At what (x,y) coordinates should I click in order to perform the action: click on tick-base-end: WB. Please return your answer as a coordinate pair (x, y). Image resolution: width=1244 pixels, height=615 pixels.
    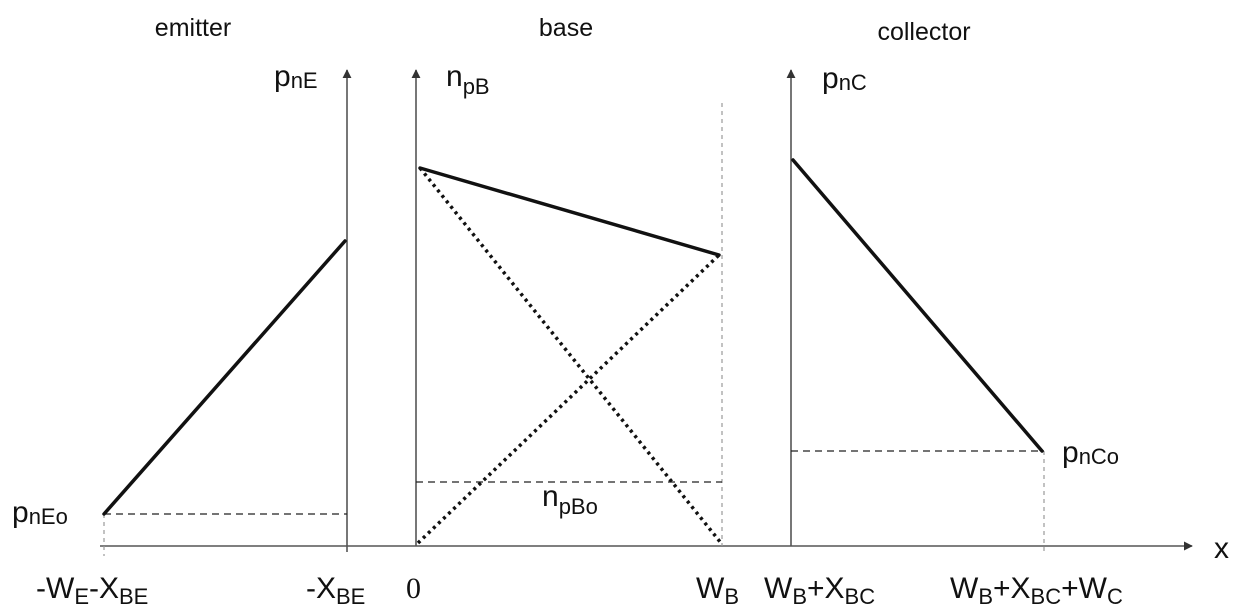
    Looking at the image, I should click on (717, 590).